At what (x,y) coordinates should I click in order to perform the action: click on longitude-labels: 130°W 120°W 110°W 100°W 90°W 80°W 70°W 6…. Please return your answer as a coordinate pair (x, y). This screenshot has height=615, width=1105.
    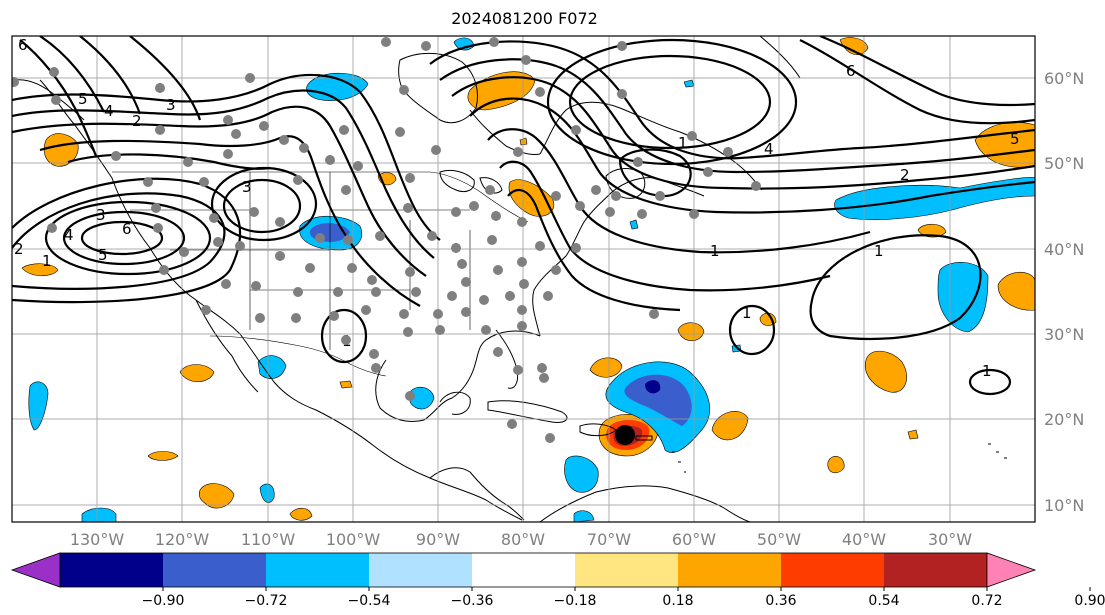
    Looking at the image, I should click on (521, 539).